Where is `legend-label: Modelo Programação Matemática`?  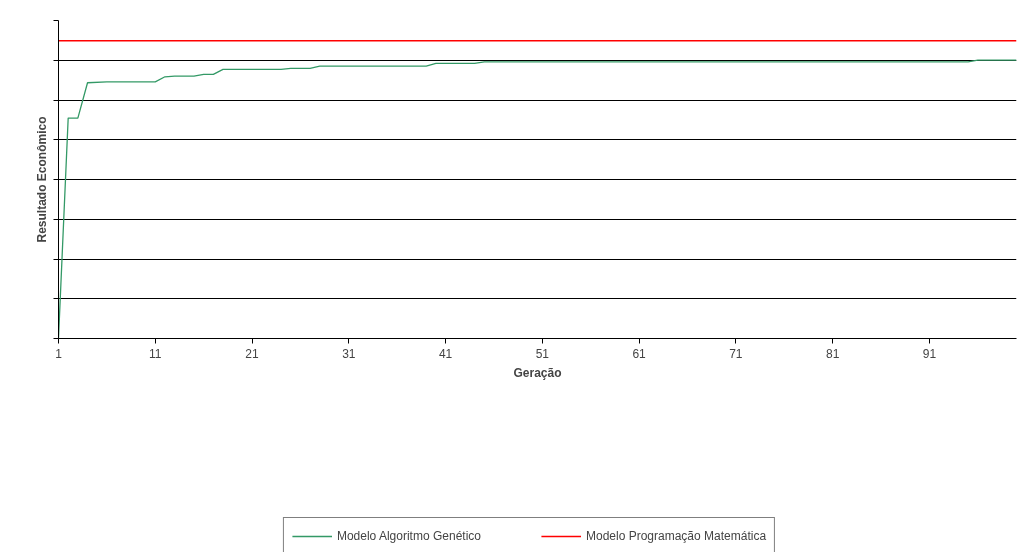
legend-label: Modelo Programação Matemática is located at coordinates (676, 536).